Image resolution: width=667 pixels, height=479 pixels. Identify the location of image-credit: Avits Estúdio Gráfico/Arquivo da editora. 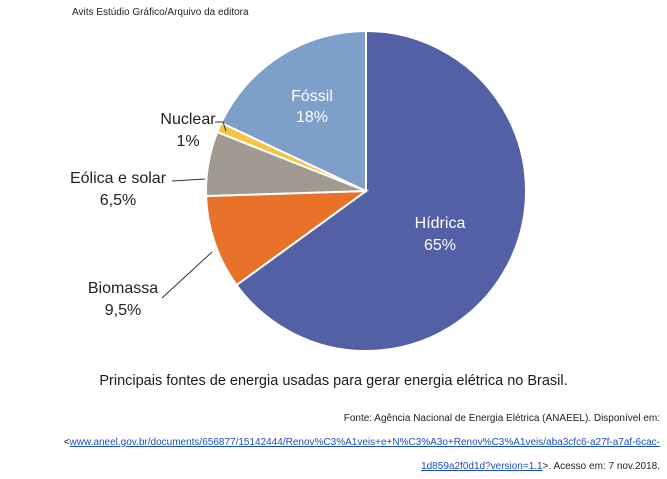
(160, 12).